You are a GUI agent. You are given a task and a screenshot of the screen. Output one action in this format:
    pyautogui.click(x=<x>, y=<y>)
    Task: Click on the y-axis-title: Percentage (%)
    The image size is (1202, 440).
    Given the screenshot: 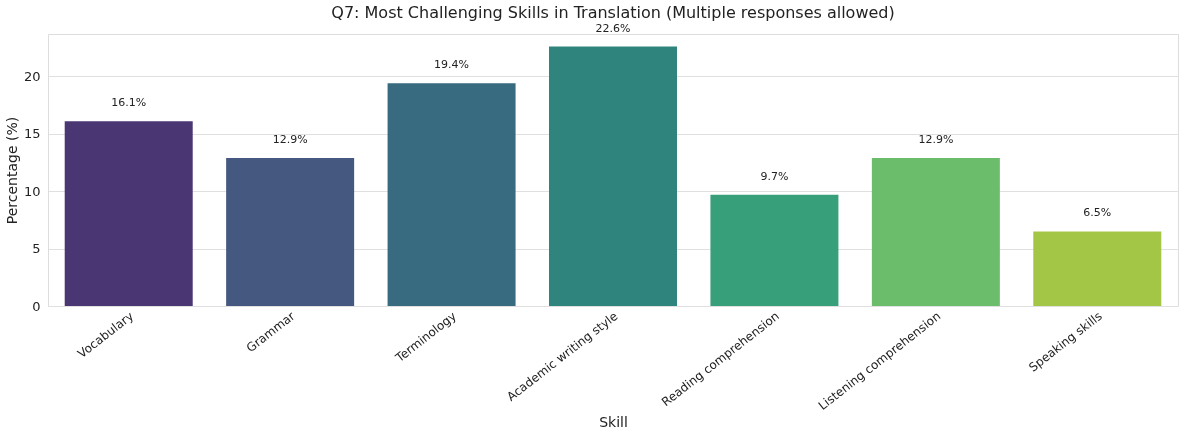 What is the action you would take?
    pyautogui.click(x=11, y=170)
    